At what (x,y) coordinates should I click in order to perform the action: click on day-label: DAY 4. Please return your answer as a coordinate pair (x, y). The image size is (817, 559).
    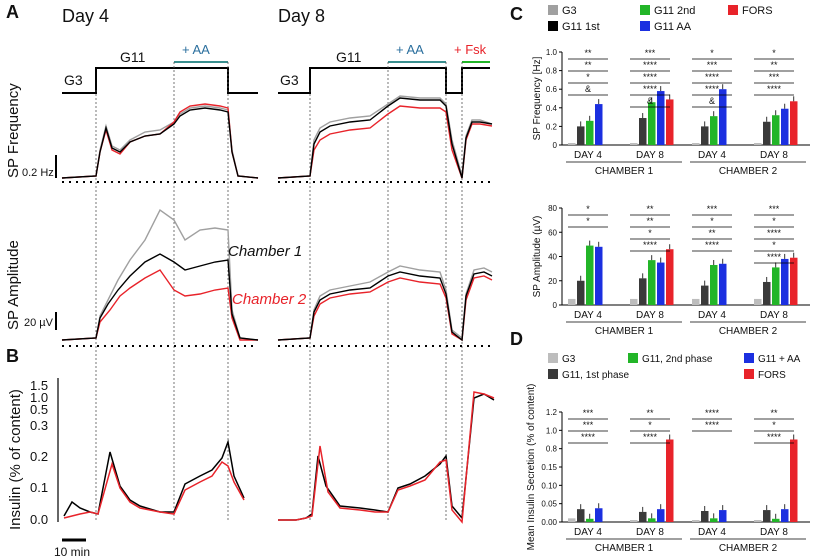
    Looking at the image, I should click on (712, 155).